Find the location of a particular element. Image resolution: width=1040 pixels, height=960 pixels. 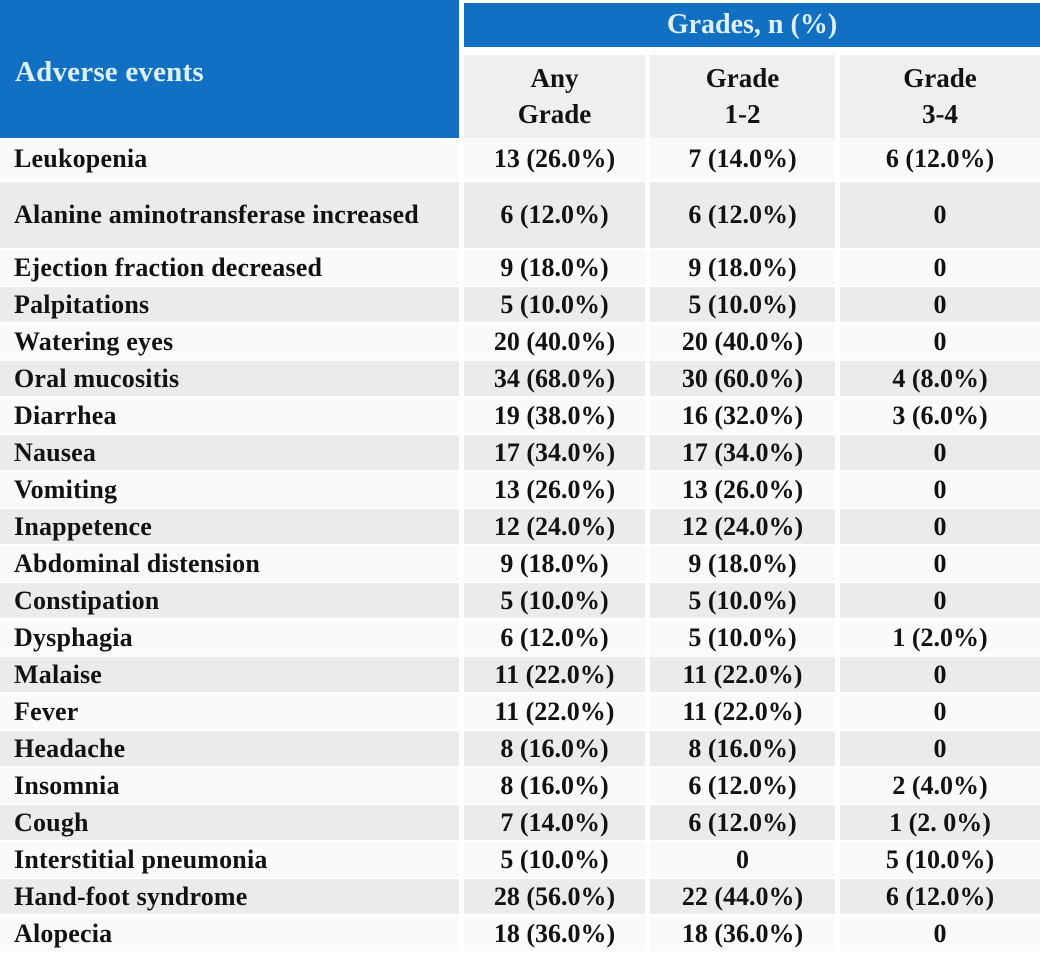

table-row: Nausea 17 (34.0%) 17 (34.0%) 0 is located at coordinates (520, 453).